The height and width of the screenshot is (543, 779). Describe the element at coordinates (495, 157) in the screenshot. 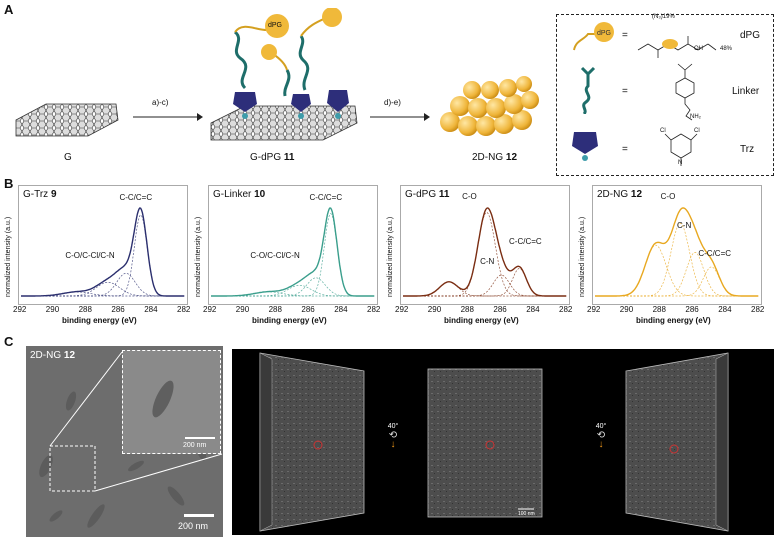

I see `ng-label: 2D-NG 12` at that location.